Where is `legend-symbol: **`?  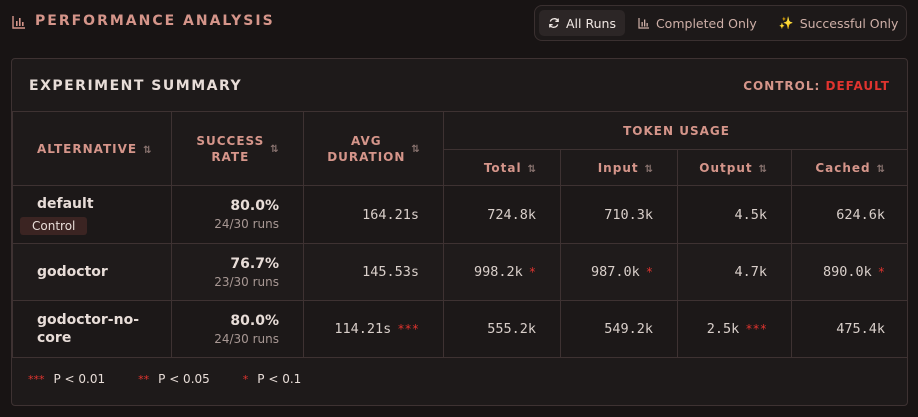
legend-symbol: ** is located at coordinates (144, 379).